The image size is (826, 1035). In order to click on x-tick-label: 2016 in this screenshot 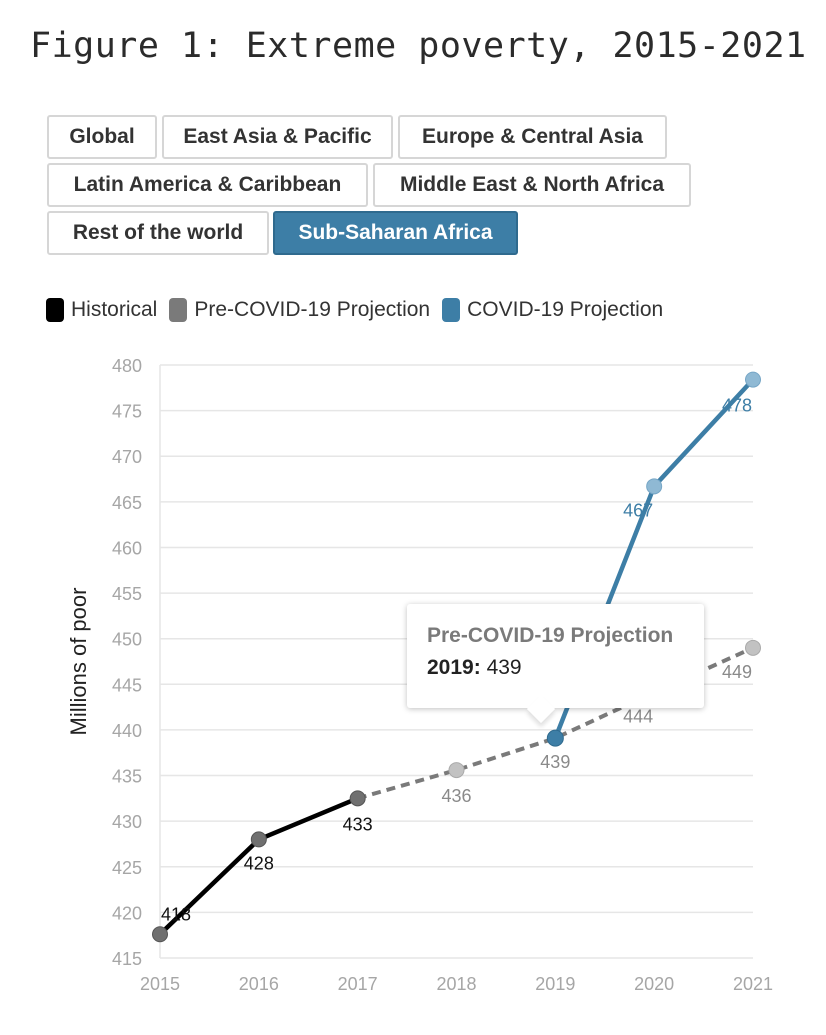, I will do `click(259, 984)`.